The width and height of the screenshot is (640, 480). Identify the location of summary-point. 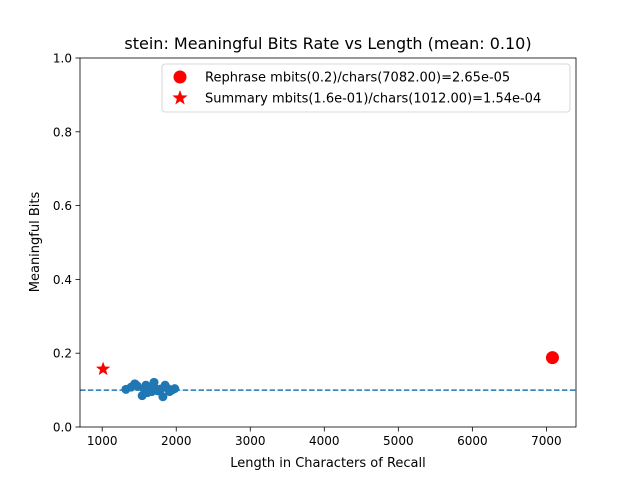
(103, 368).